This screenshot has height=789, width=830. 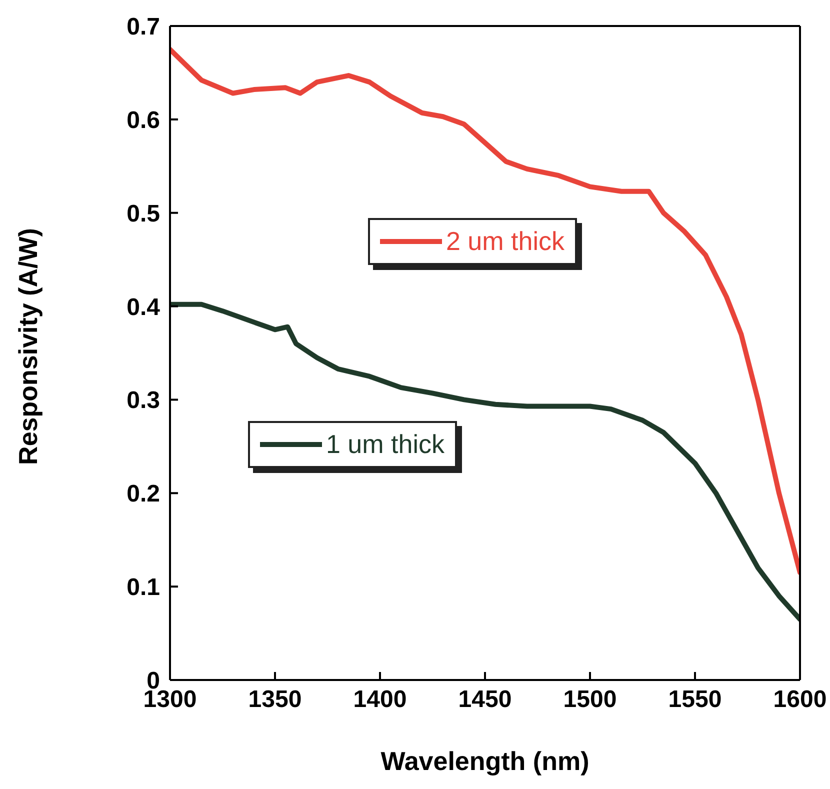 What do you see at coordinates (380, 700) in the screenshot?
I see `x-tick-label: 1400` at bounding box center [380, 700].